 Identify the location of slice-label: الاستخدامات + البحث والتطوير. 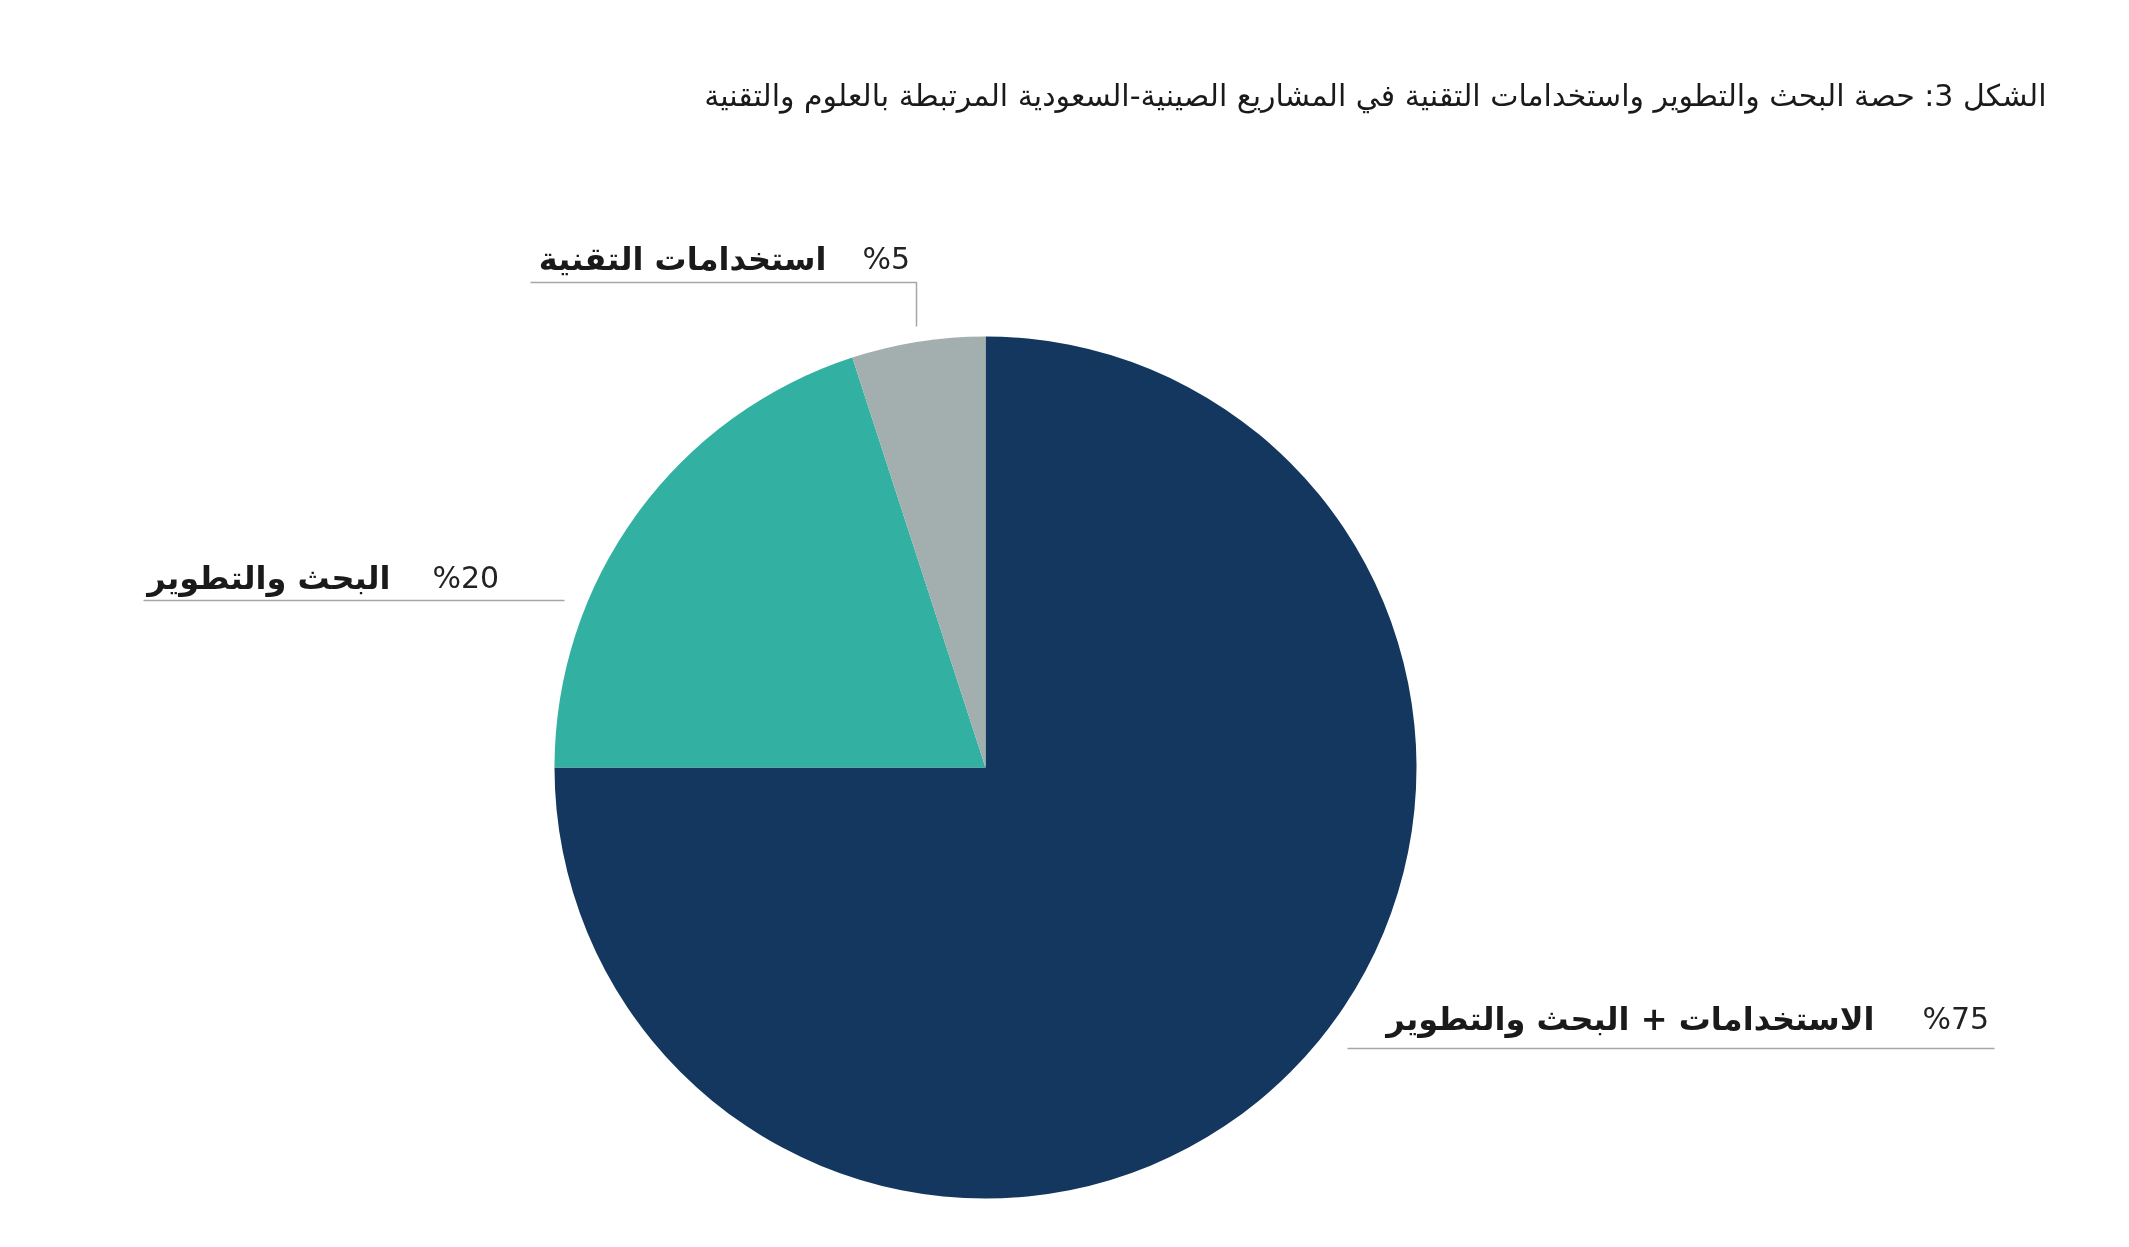
(1629, 1018).